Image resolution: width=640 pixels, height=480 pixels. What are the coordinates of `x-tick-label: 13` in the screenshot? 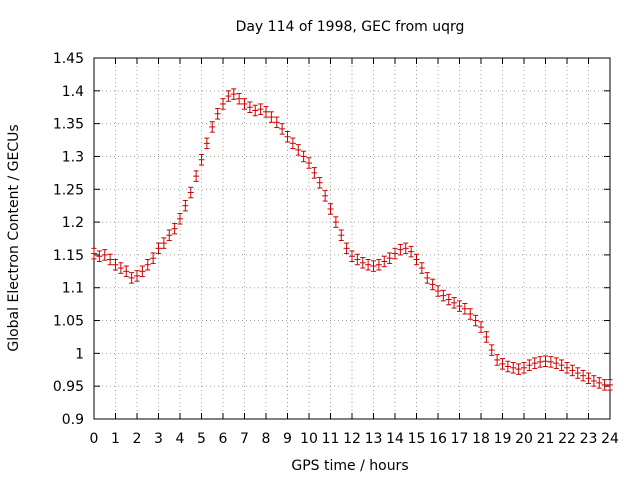 It's located at (374, 439).